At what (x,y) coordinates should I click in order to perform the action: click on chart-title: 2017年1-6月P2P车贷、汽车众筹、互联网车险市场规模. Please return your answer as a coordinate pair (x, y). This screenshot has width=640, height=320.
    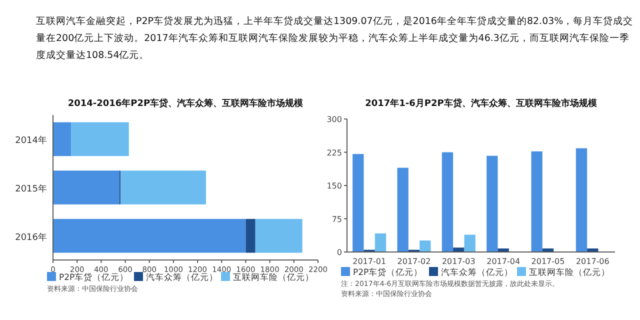
    Looking at the image, I should click on (481, 103).